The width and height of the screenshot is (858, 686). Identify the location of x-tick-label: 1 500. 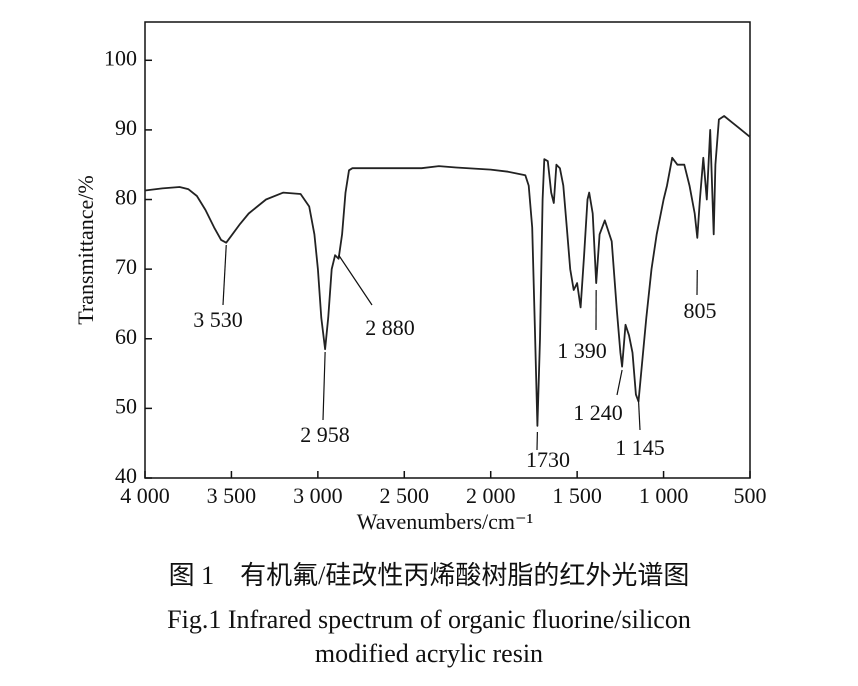
(577, 495).